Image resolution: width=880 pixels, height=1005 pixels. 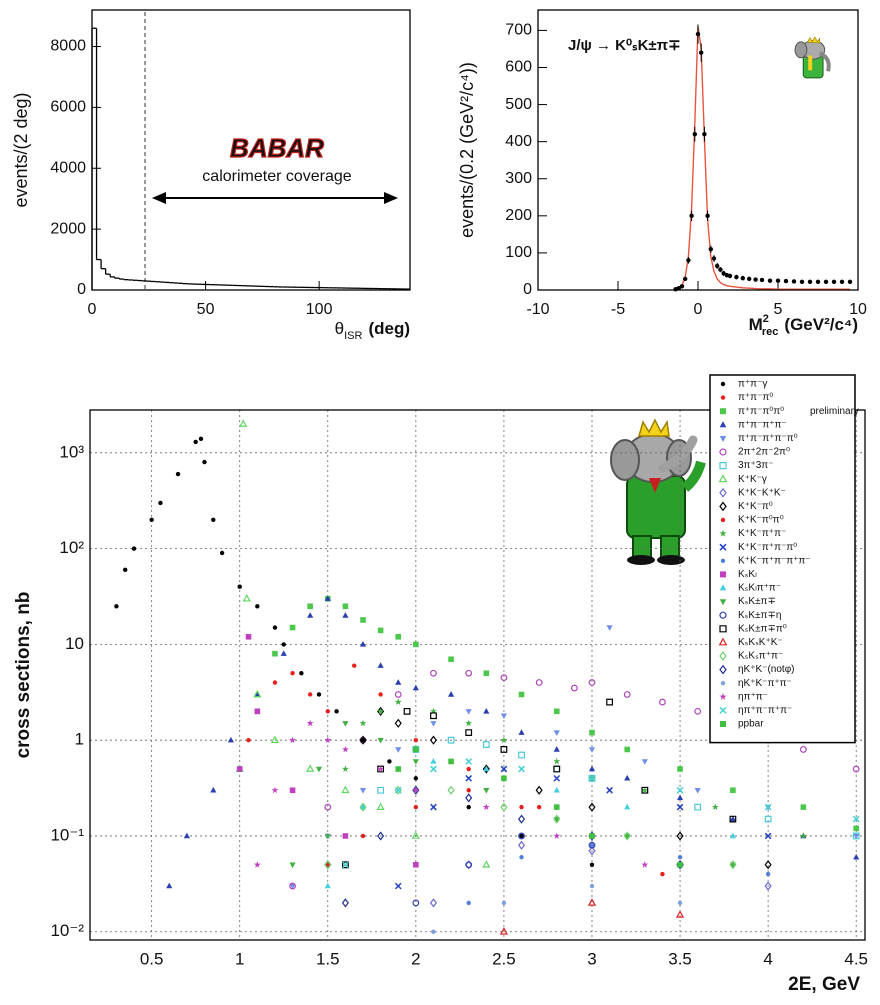 I want to click on legend-label: ηπ⁺π⁻, so click(x=753, y=696).